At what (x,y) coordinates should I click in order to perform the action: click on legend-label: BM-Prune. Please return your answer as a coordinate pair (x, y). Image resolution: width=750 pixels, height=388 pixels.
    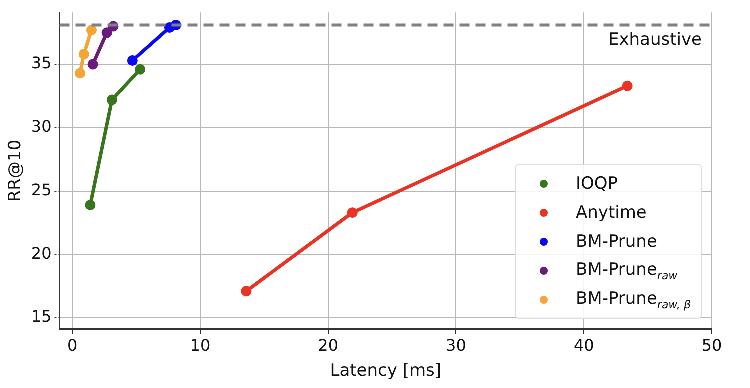
    Looking at the image, I should click on (617, 242).